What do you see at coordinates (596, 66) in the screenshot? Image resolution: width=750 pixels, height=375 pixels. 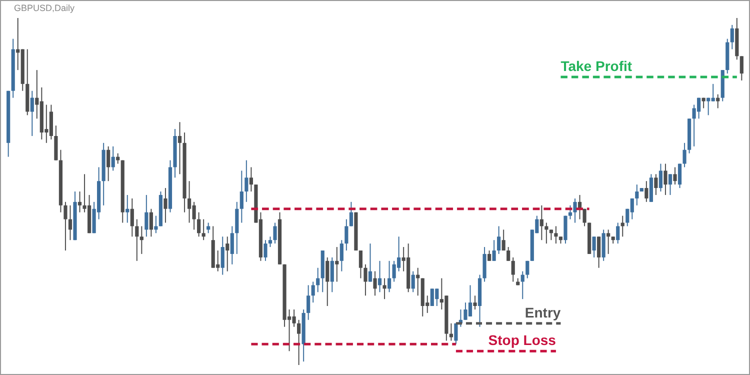 I see `series-label: Take Profit` at bounding box center [596, 66].